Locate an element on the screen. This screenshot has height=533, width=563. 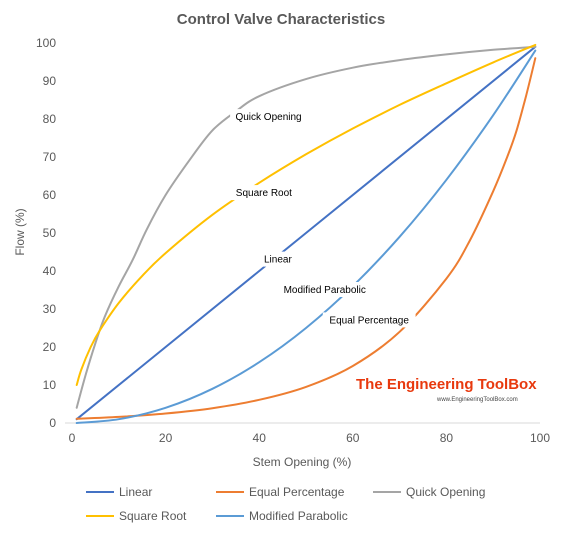
x-axis-label: Stem Opening (%) is located at coordinates (302, 462).